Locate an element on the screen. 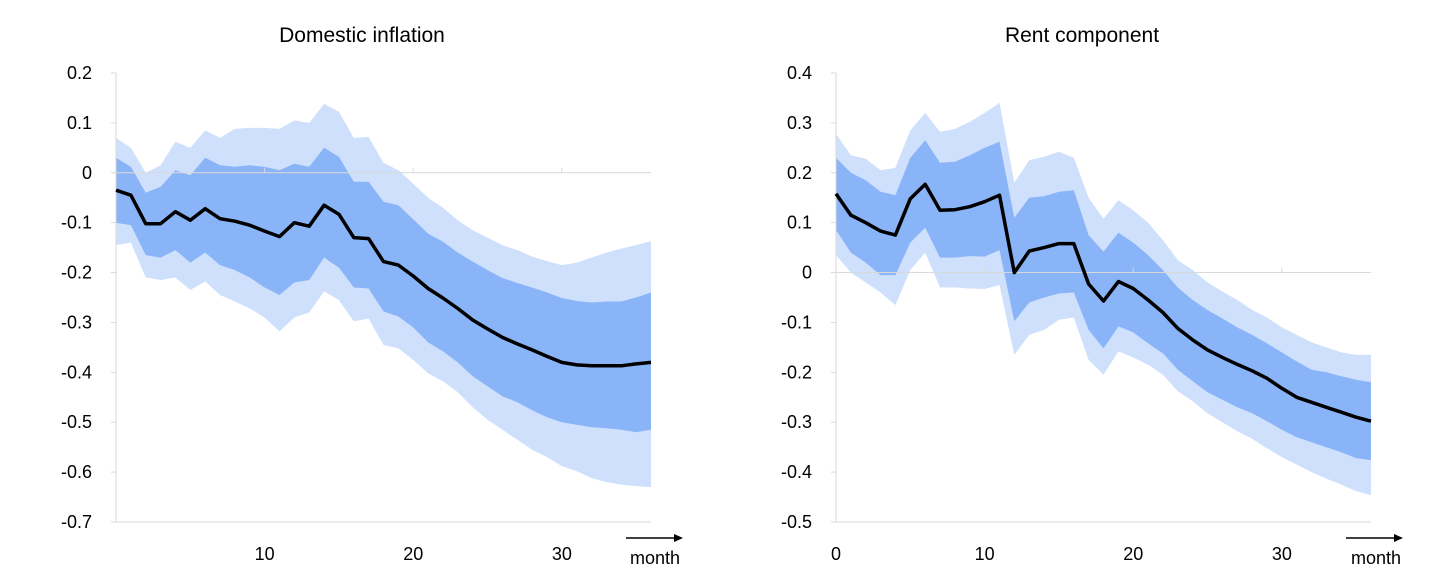 The image size is (1445, 583). x-tick-label: 0 is located at coordinates (836, 554).